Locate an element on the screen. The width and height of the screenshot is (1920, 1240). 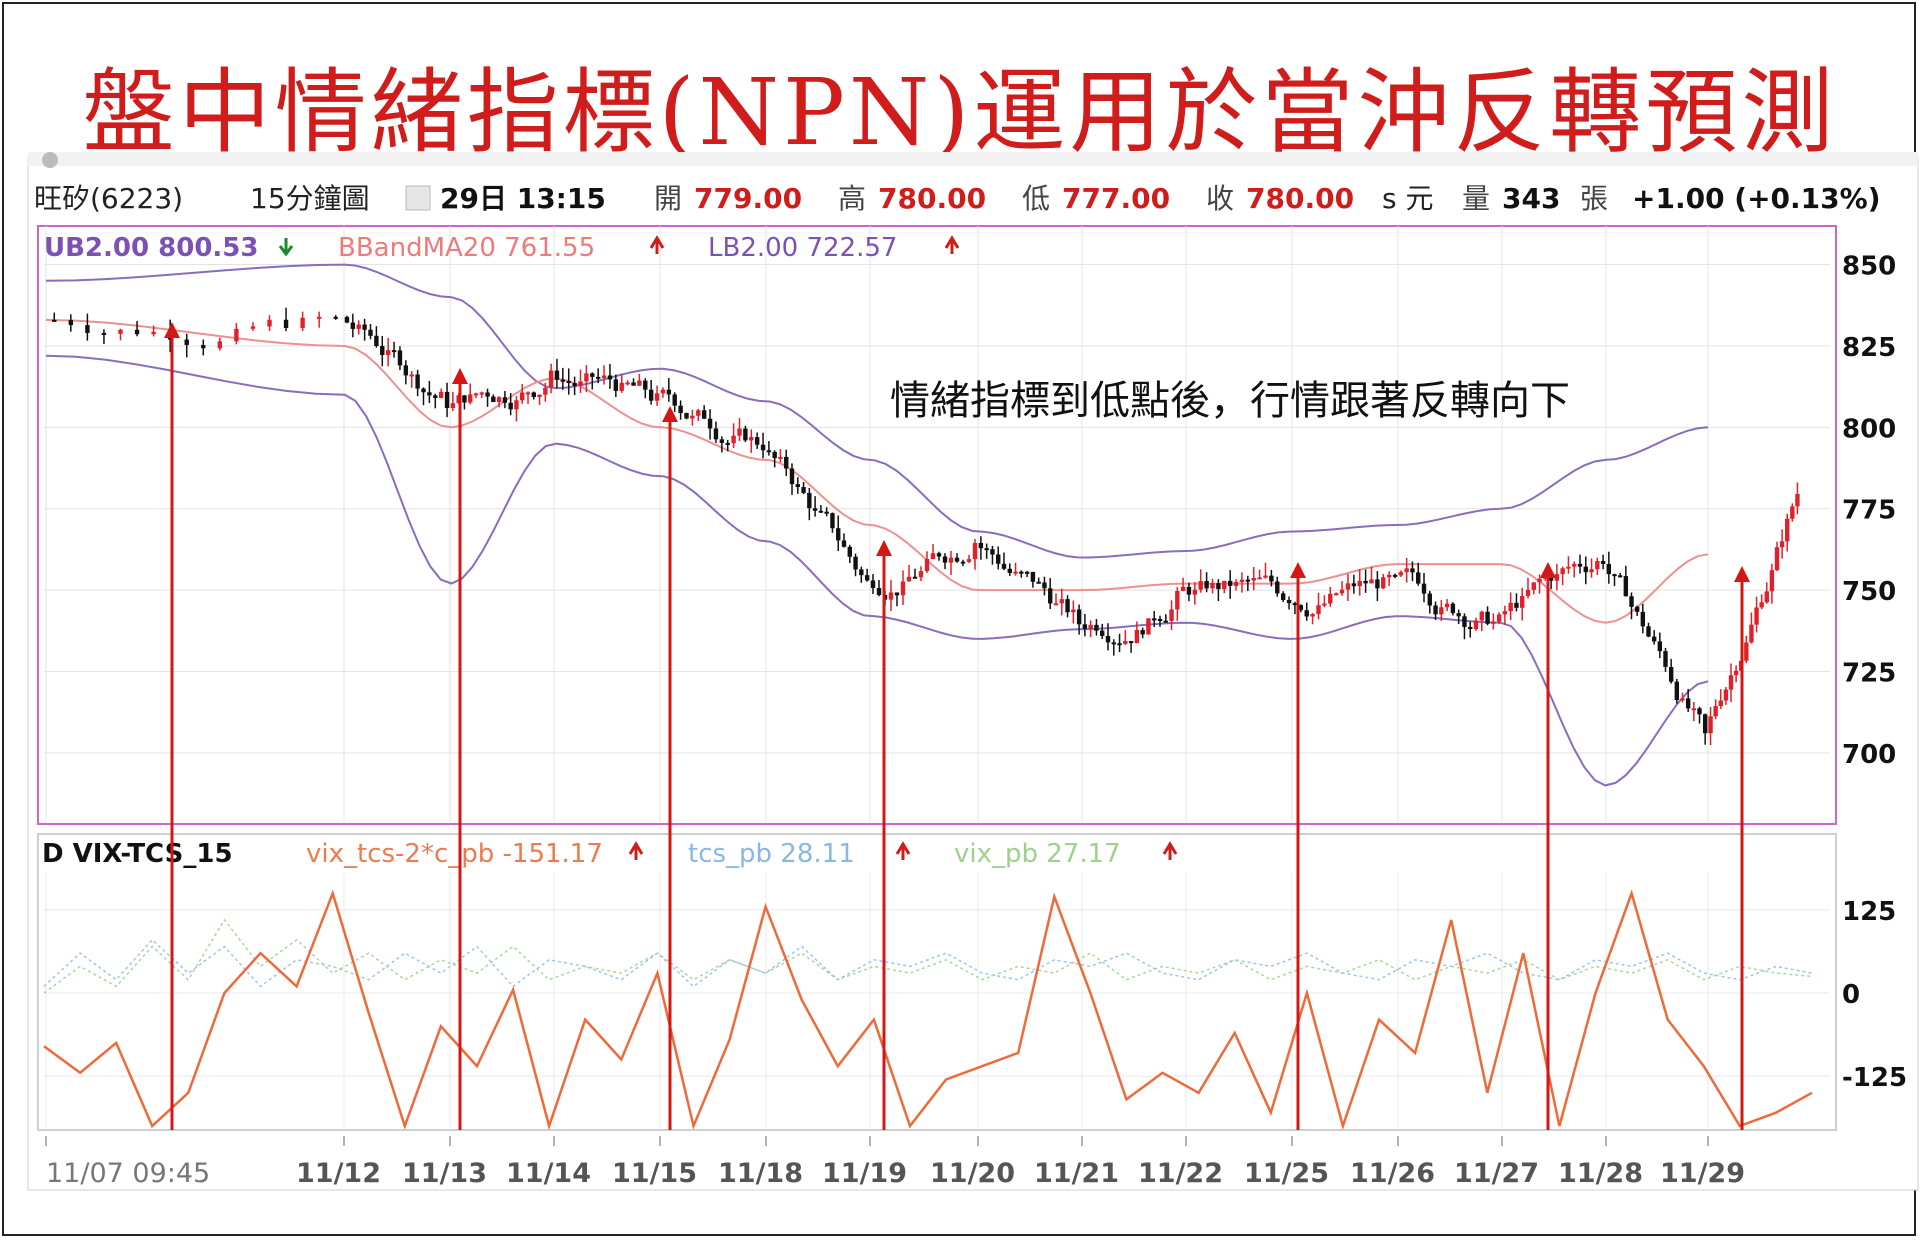
y-tick-label: 700 is located at coordinates (1869, 755).